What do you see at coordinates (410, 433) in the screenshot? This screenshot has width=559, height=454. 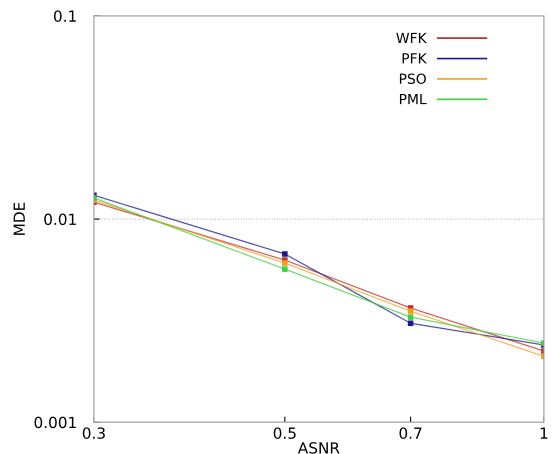 I see `x-tick-label: 0.7` at bounding box center [410, 433].